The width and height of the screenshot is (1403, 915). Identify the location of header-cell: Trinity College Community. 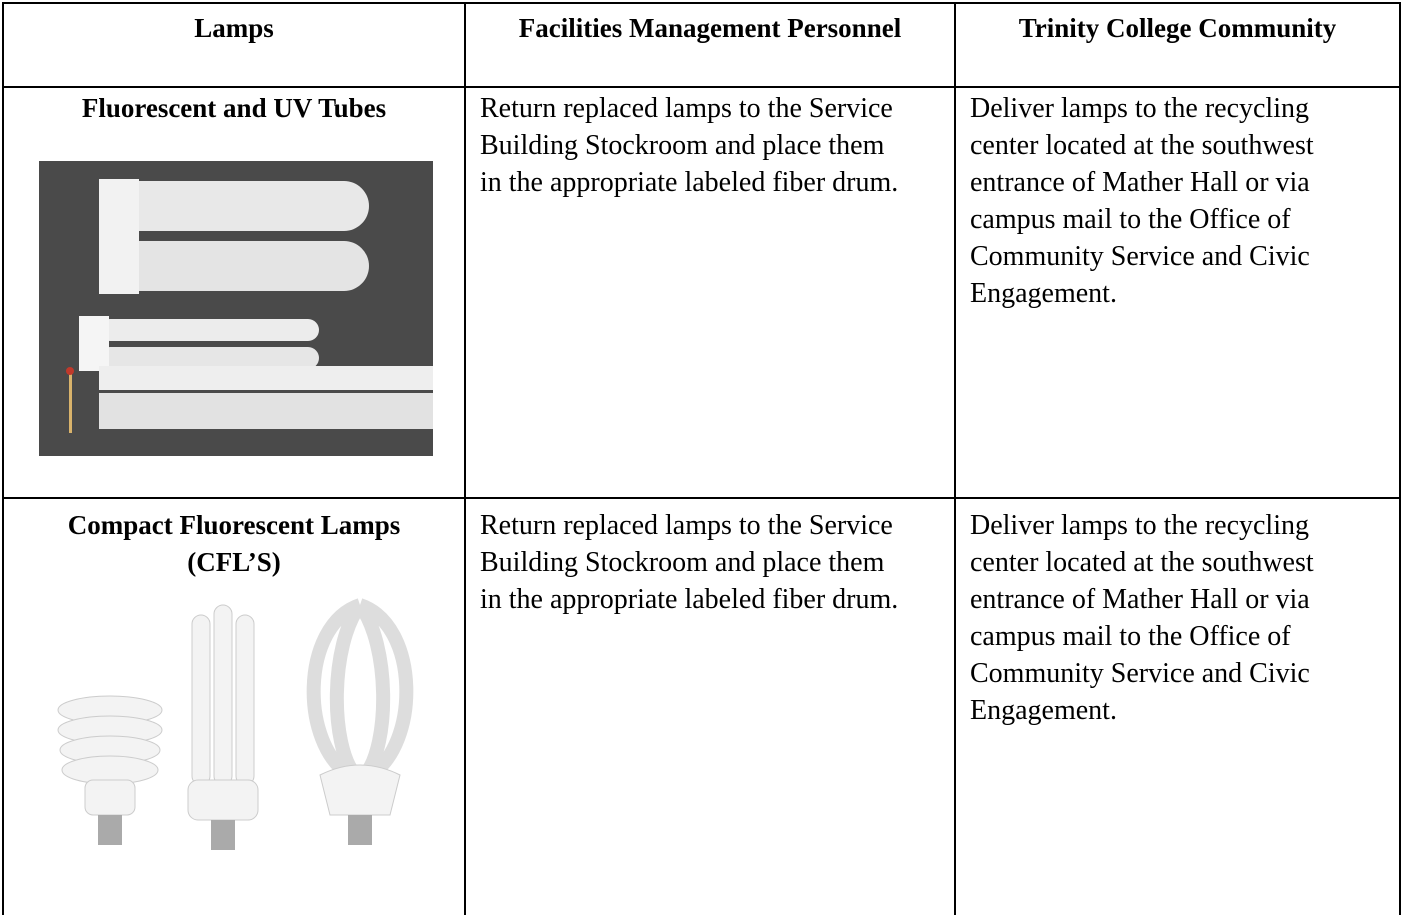
(1177, 28).